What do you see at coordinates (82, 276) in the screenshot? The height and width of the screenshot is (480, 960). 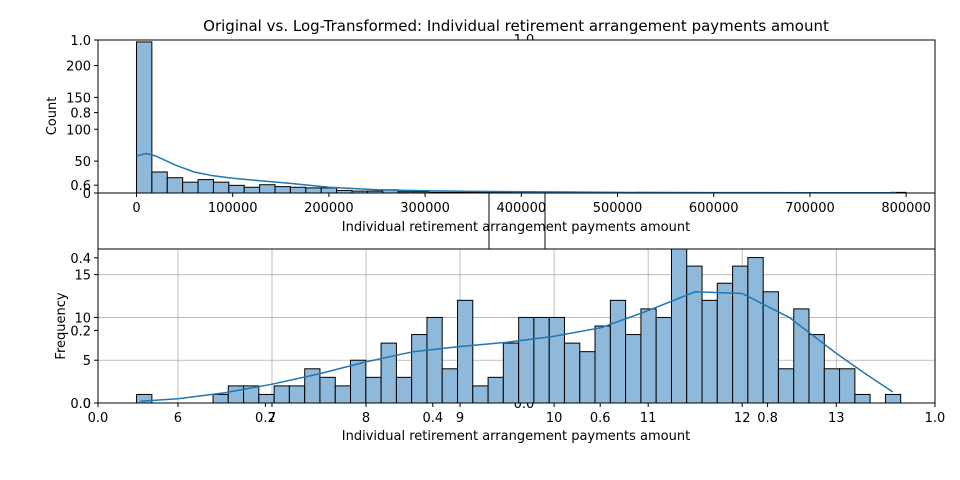 I see `log-y-tick-label: 15` at bounding box center [82, 276].